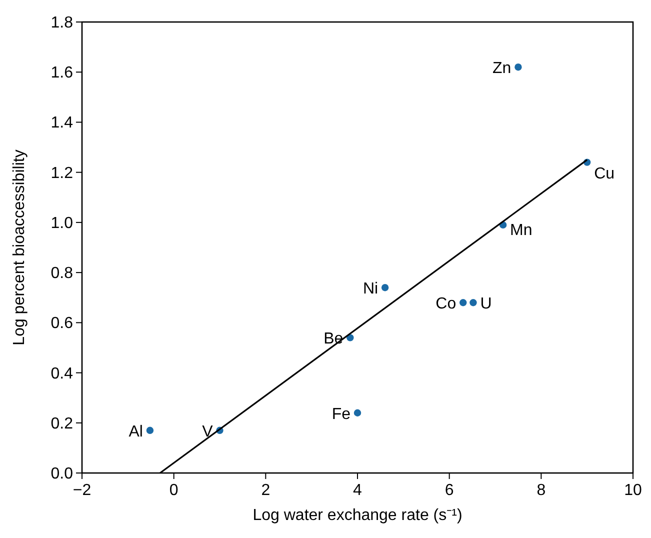 This screenshot has width=651, height=538. Describe the element at coordinates (370, 289) in the screenshot. I see `annotation: Ni` at that location.